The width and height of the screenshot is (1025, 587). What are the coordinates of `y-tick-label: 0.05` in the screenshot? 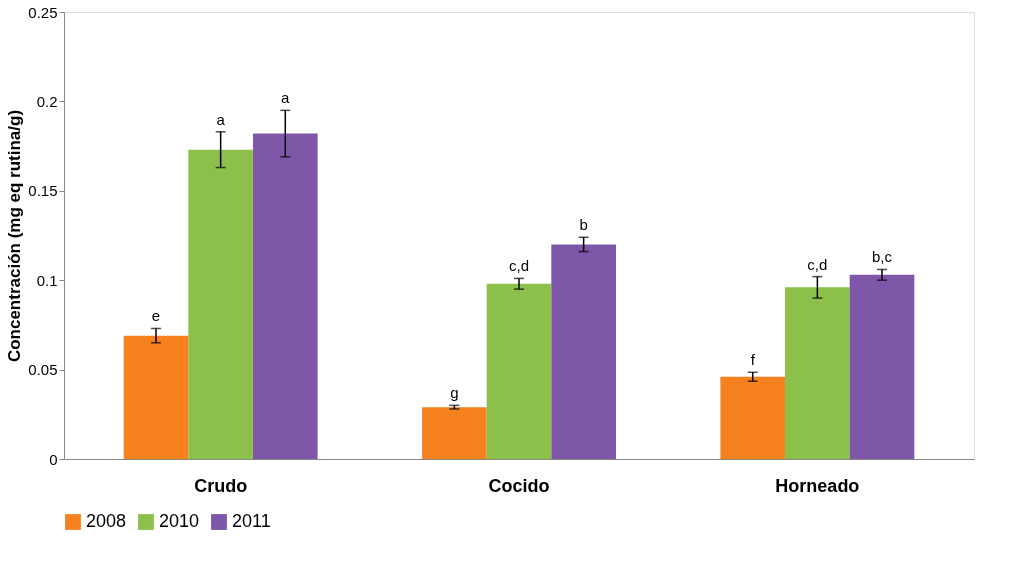 It's located at (43, 370).